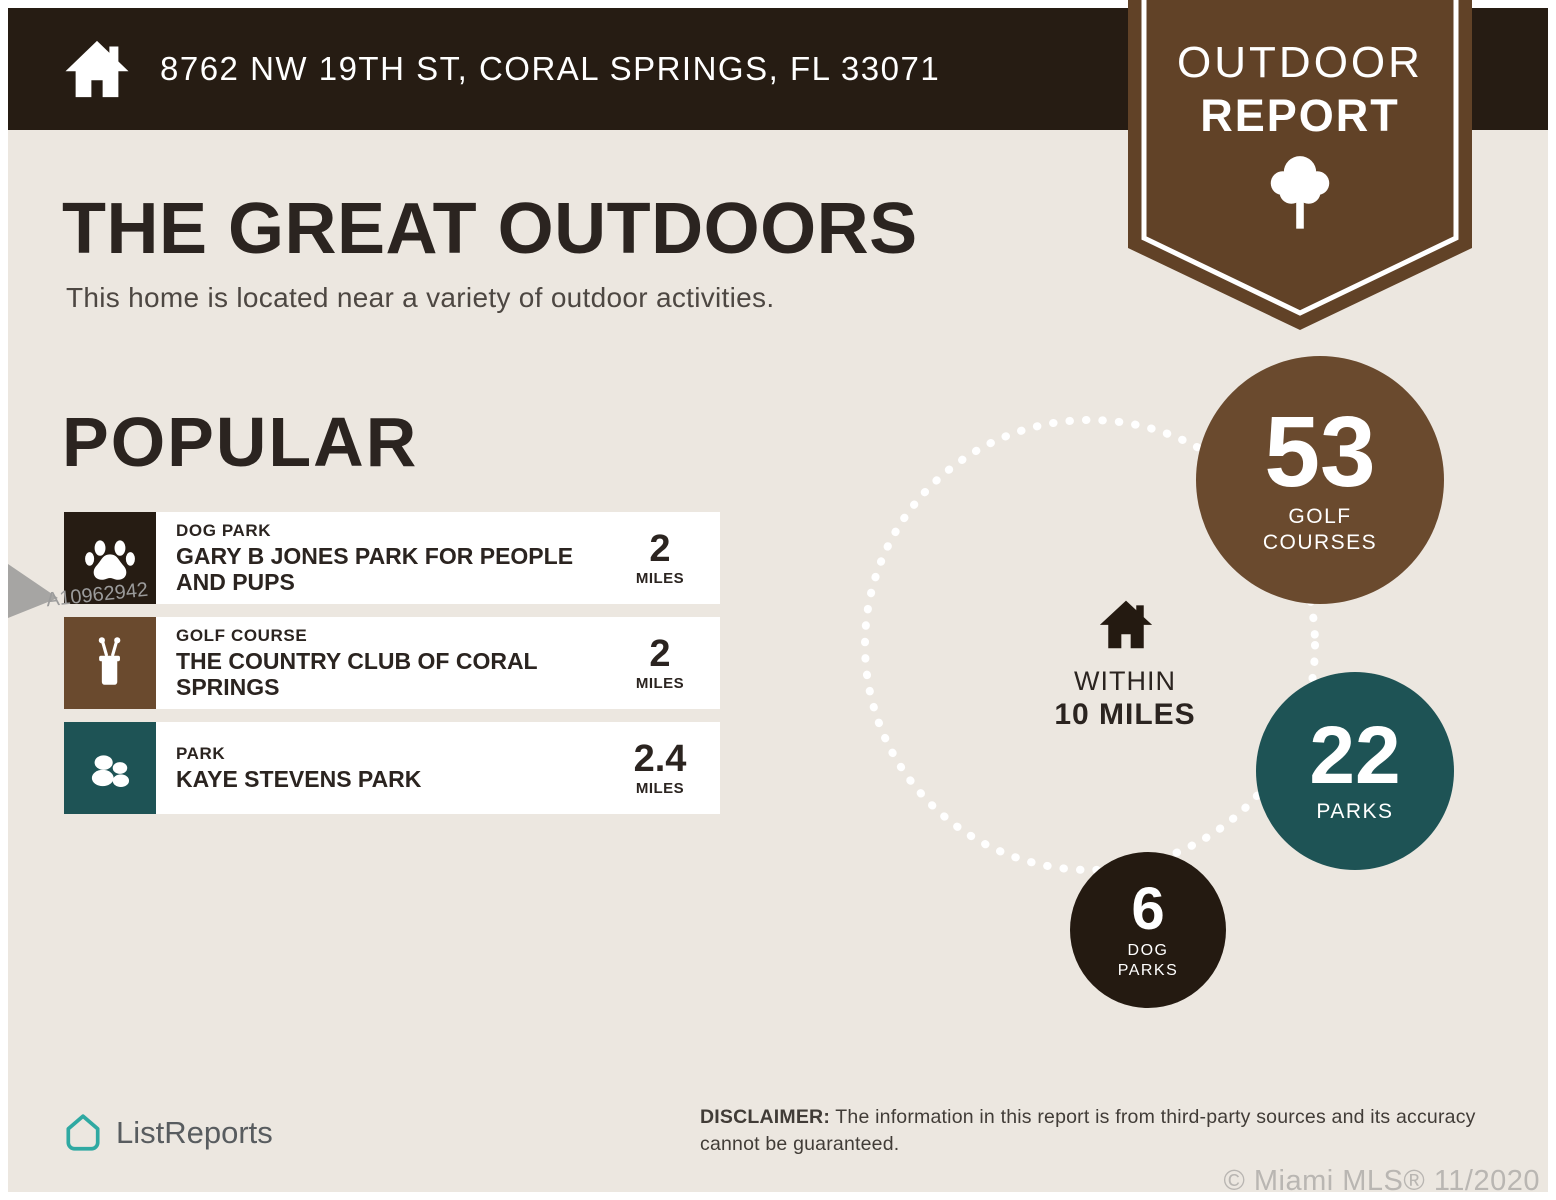 Image resolution: width=1556 pixels, height=1200 pixels. I want to click on disclaimer-label: DISCLAIMER:, so click(765, 1117).